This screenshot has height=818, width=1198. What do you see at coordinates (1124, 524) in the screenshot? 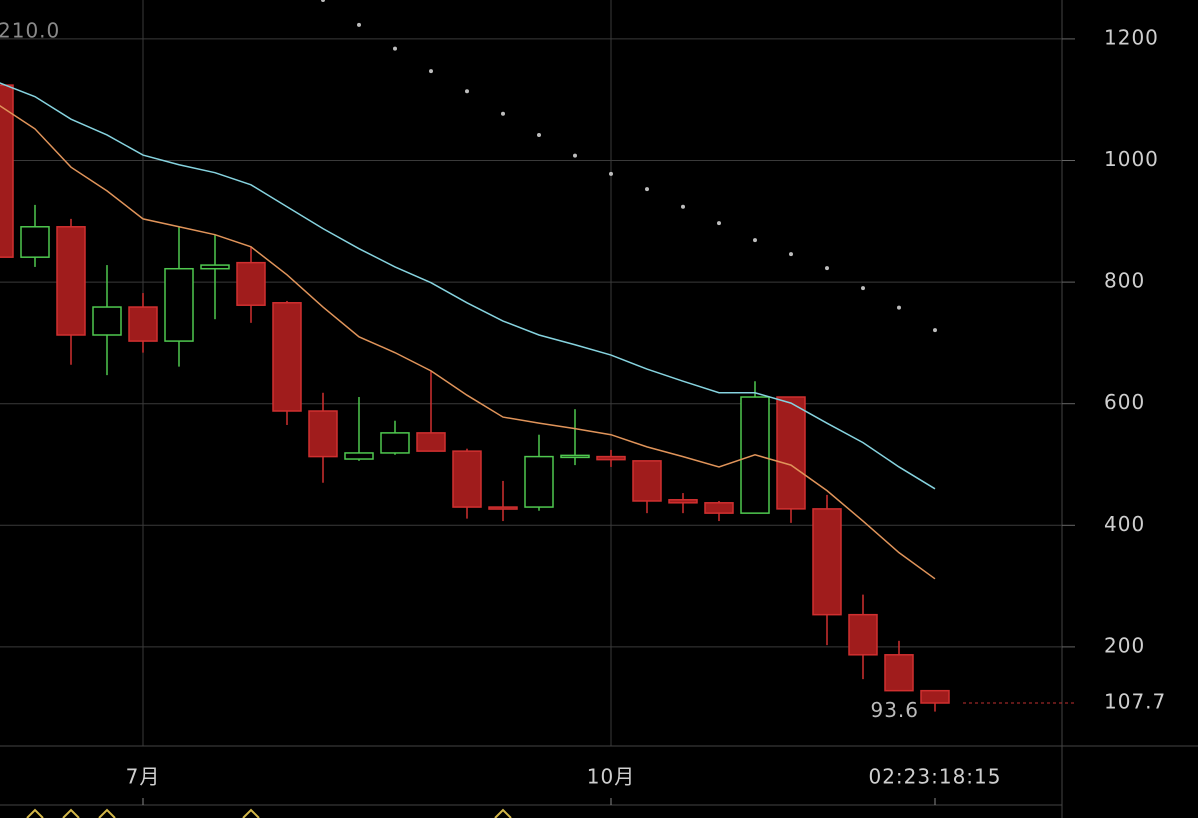
I see `y-tick-label: 400` at bounding box center [1124, 524].